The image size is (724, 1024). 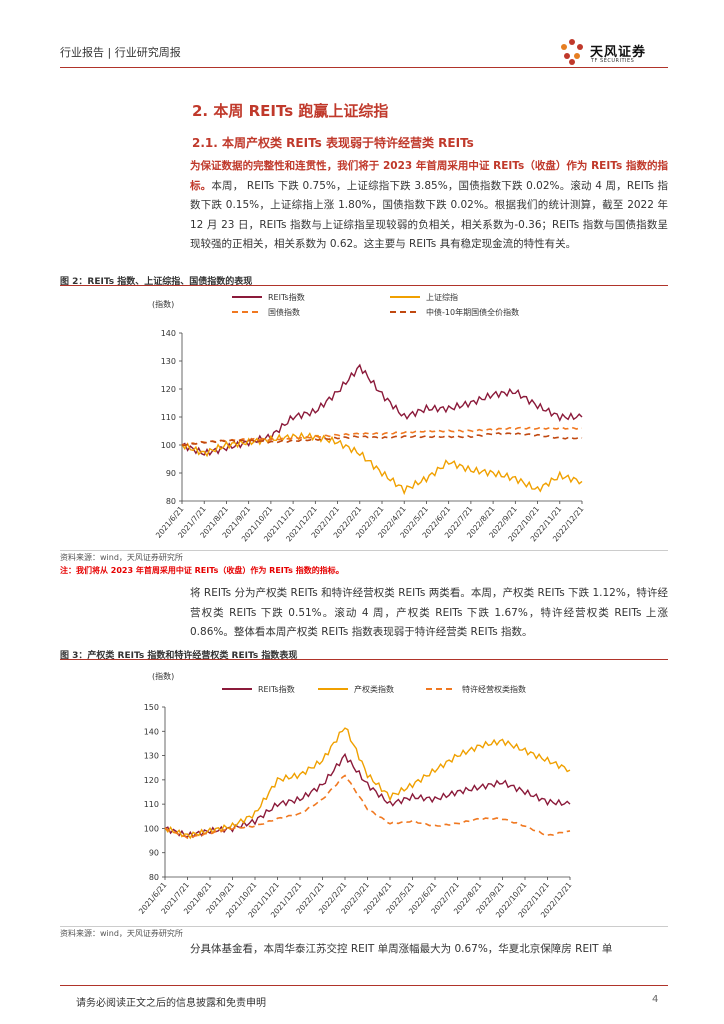 What do you see at coordinates (156, 282) in the screenshot?
I see `figure-2-title: 图 2：REITs 指数、上证综指、国债指数的表现` at bounding box center [156, 282].